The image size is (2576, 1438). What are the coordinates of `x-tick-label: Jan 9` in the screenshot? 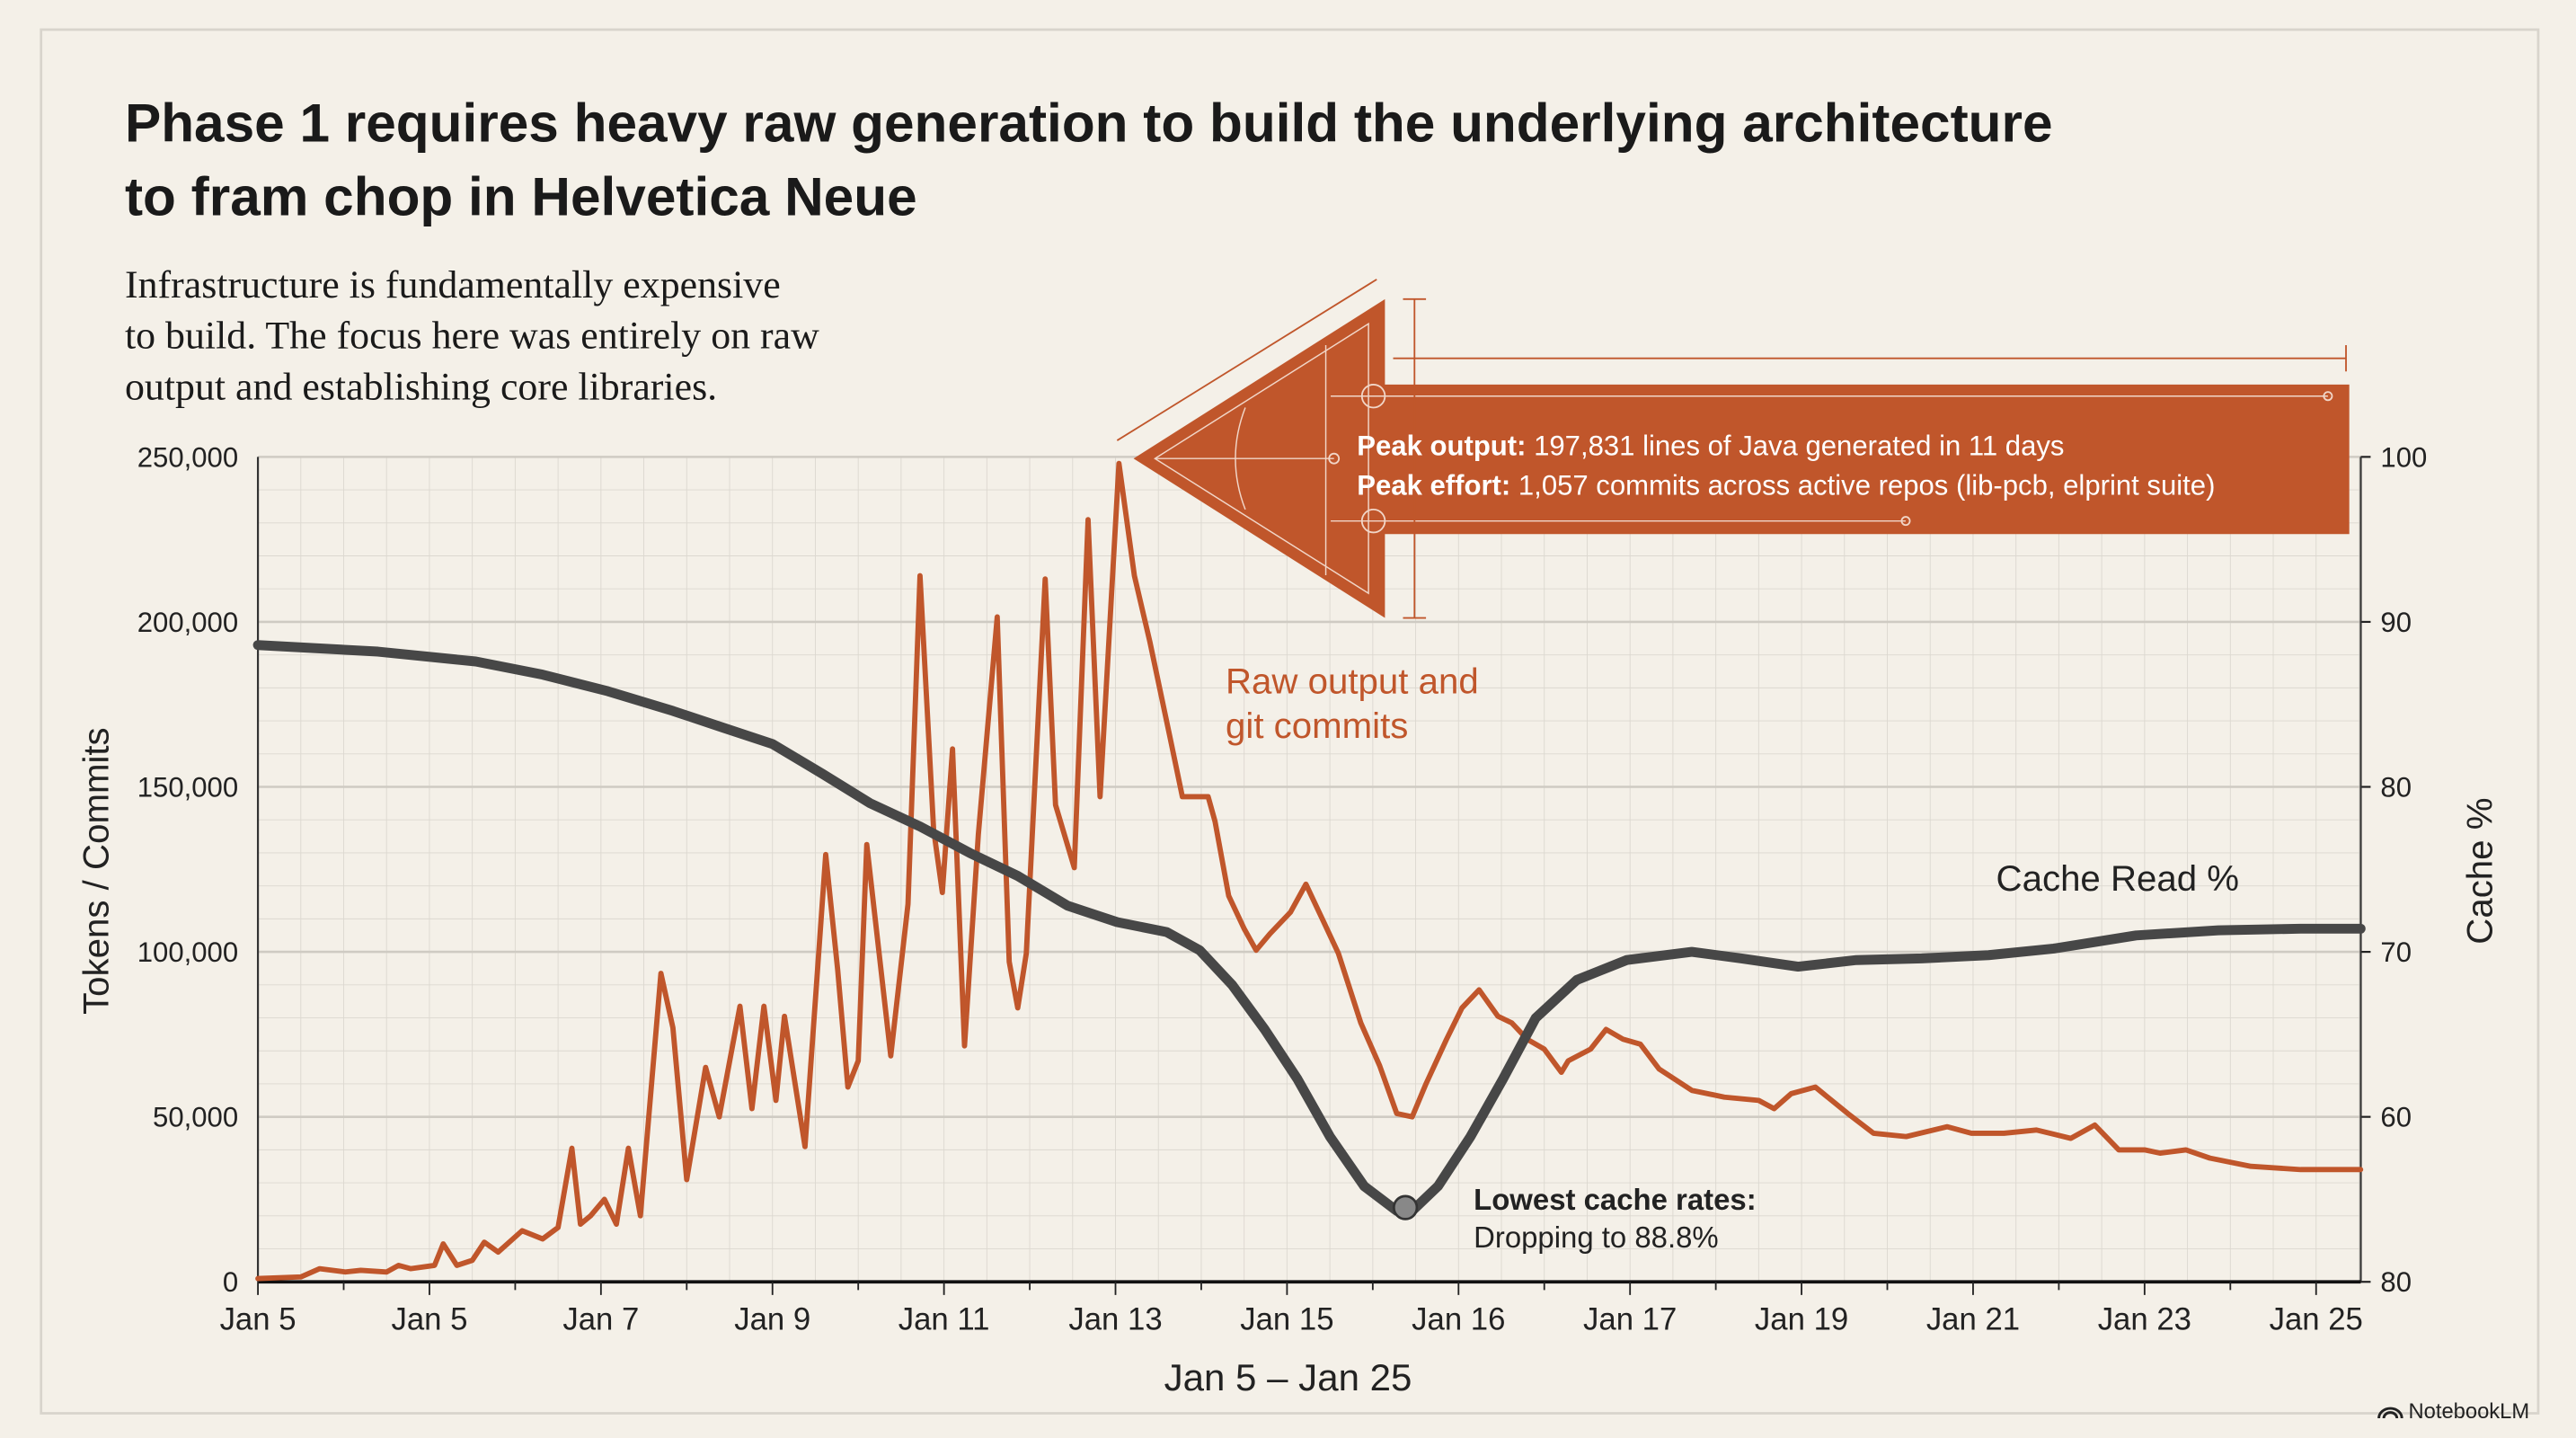 It's located at (772, 1319).